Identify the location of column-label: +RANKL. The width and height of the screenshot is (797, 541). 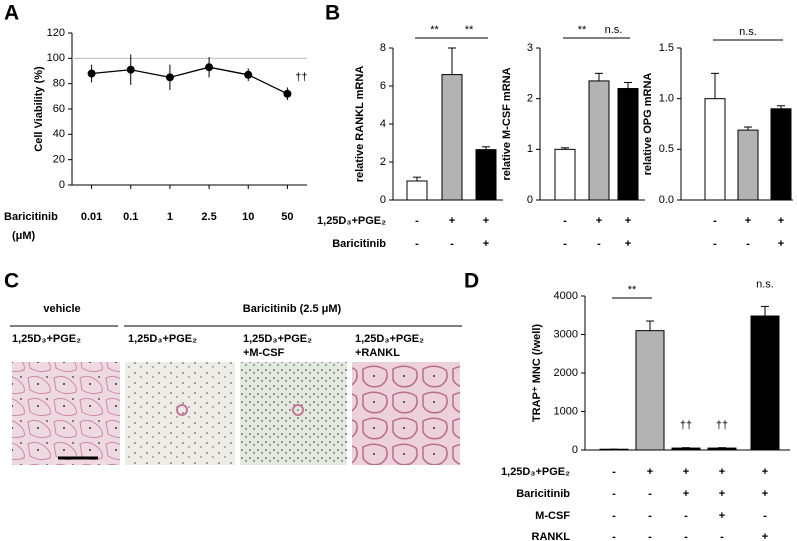
(377, 353).